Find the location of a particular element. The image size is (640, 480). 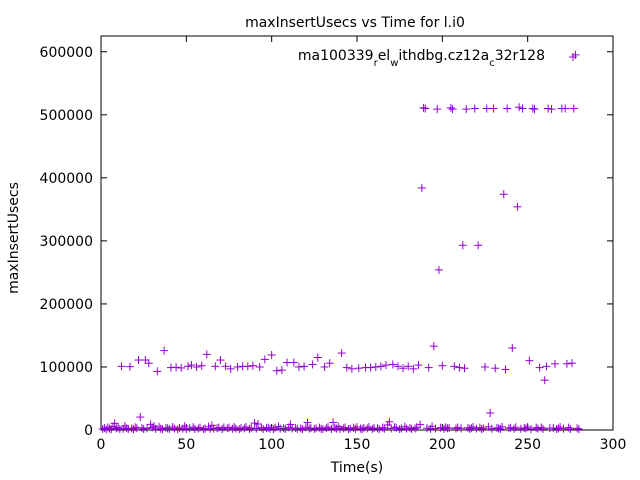

y-tick-label: 200000 is located at coordinates (66, 305).